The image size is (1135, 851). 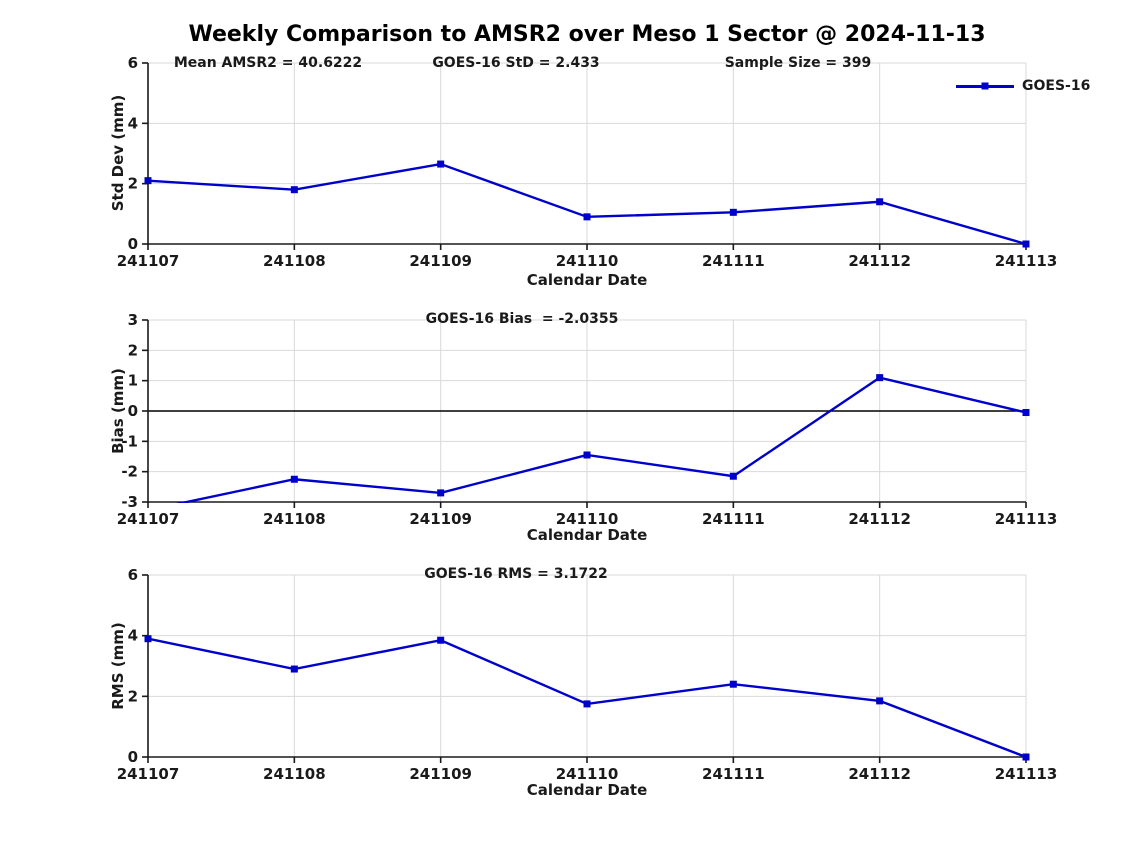 I want to click on legend-label: GOES-16, so click(x=1056, y=86).